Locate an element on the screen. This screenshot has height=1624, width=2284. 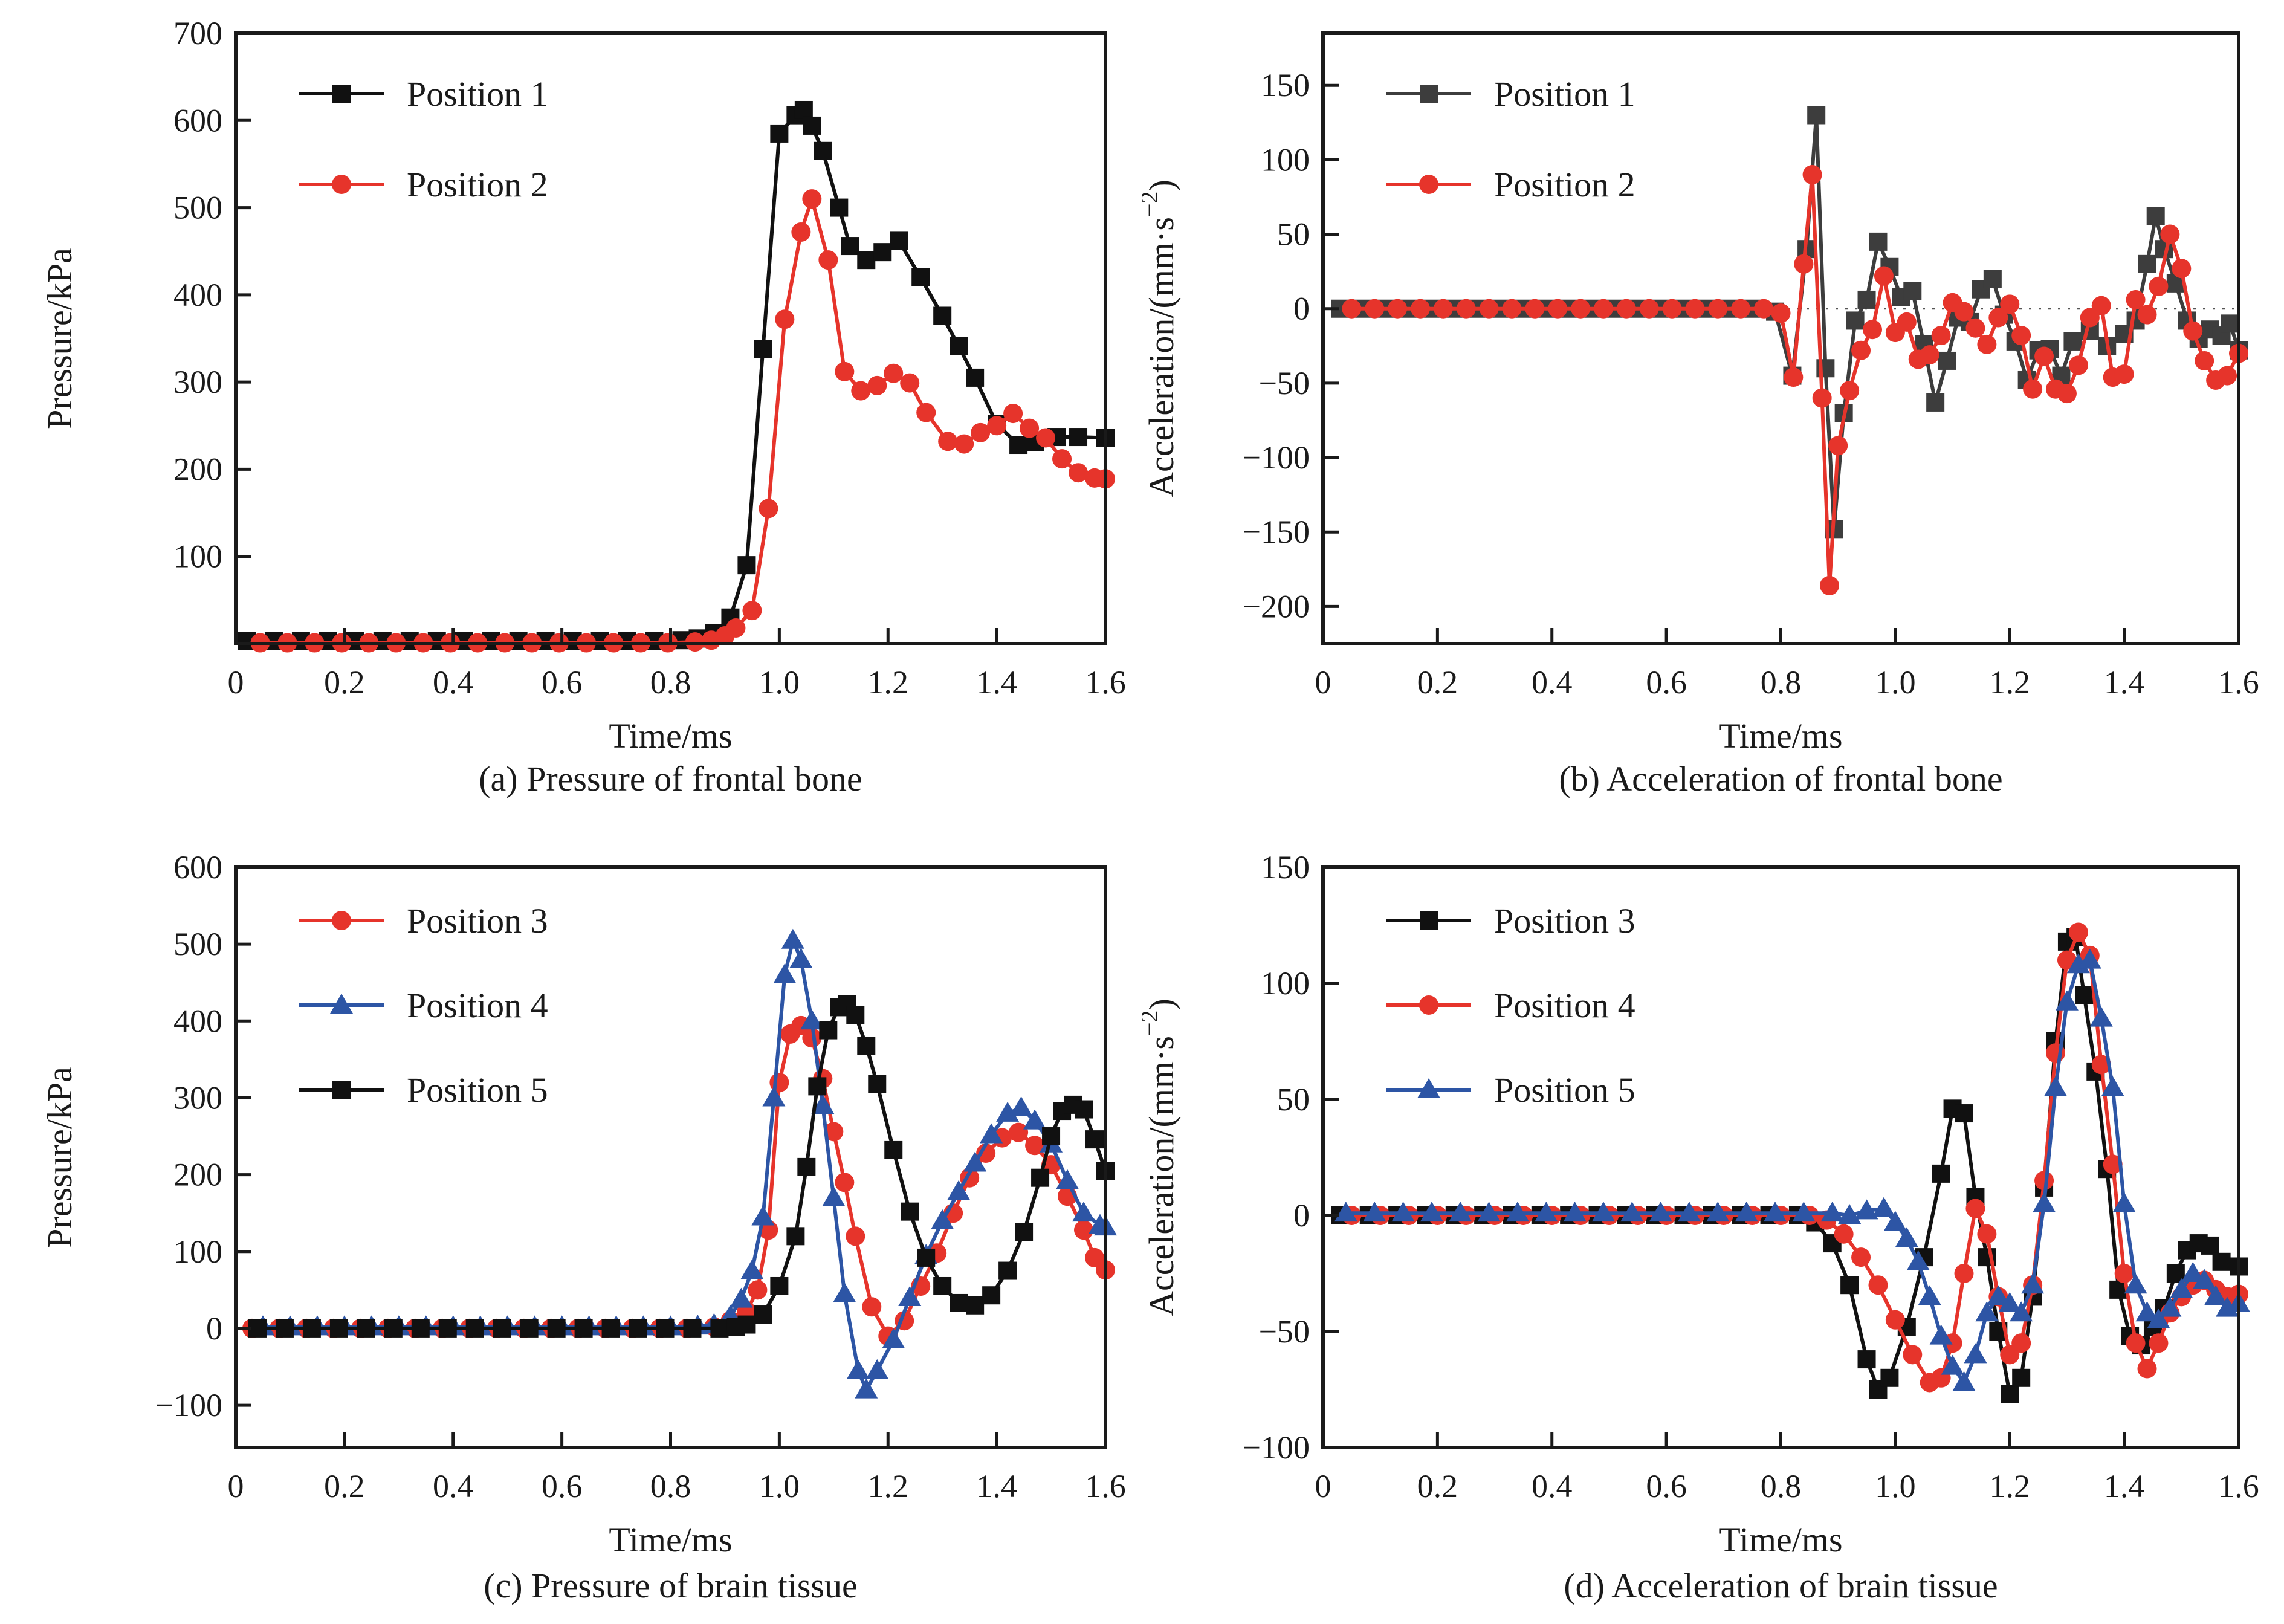
y-tick-label: 0 is located at coordinates (214, 1328).